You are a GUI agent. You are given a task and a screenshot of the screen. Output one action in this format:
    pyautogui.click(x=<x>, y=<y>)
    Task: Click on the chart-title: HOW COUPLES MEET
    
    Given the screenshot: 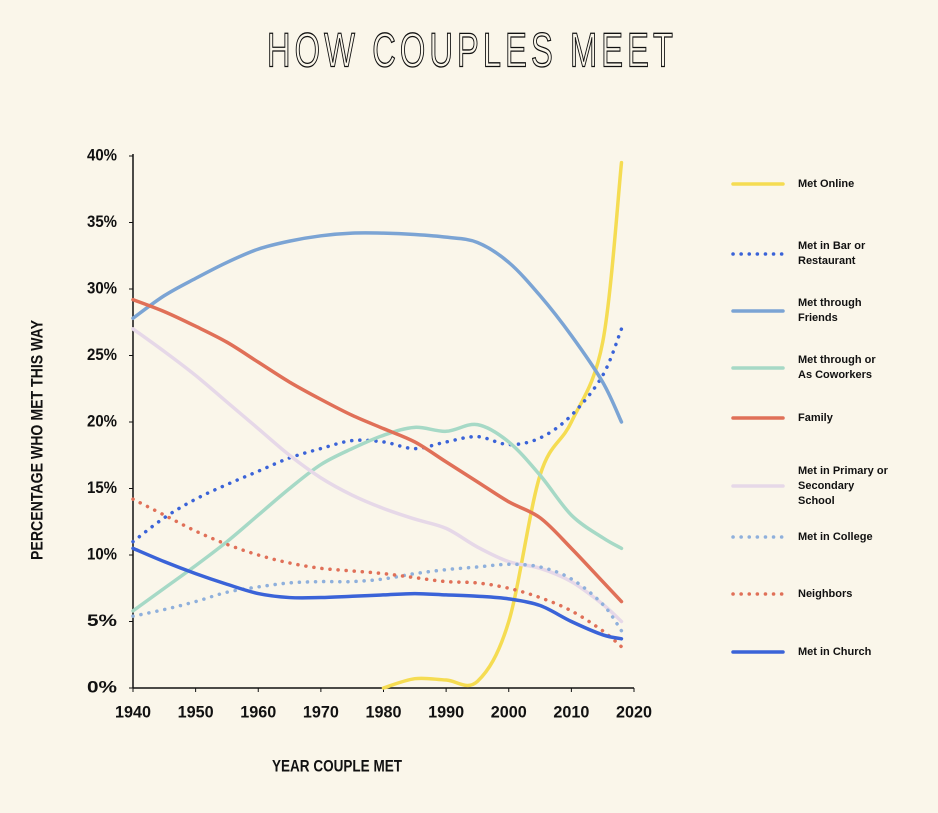 What is the action you would take?
    pyautogui.click(x=472, y=51)
    